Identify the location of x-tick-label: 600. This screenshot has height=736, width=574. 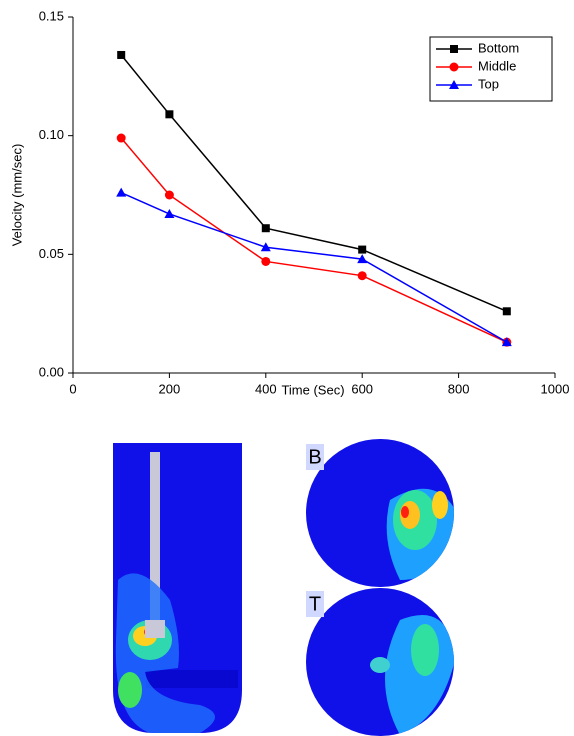
(362, 388).